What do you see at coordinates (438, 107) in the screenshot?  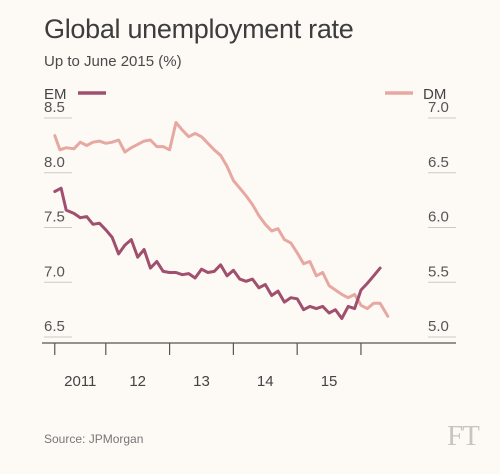 I see `right-axis-tick-label: 7.0` at bounding box center [438, 107].